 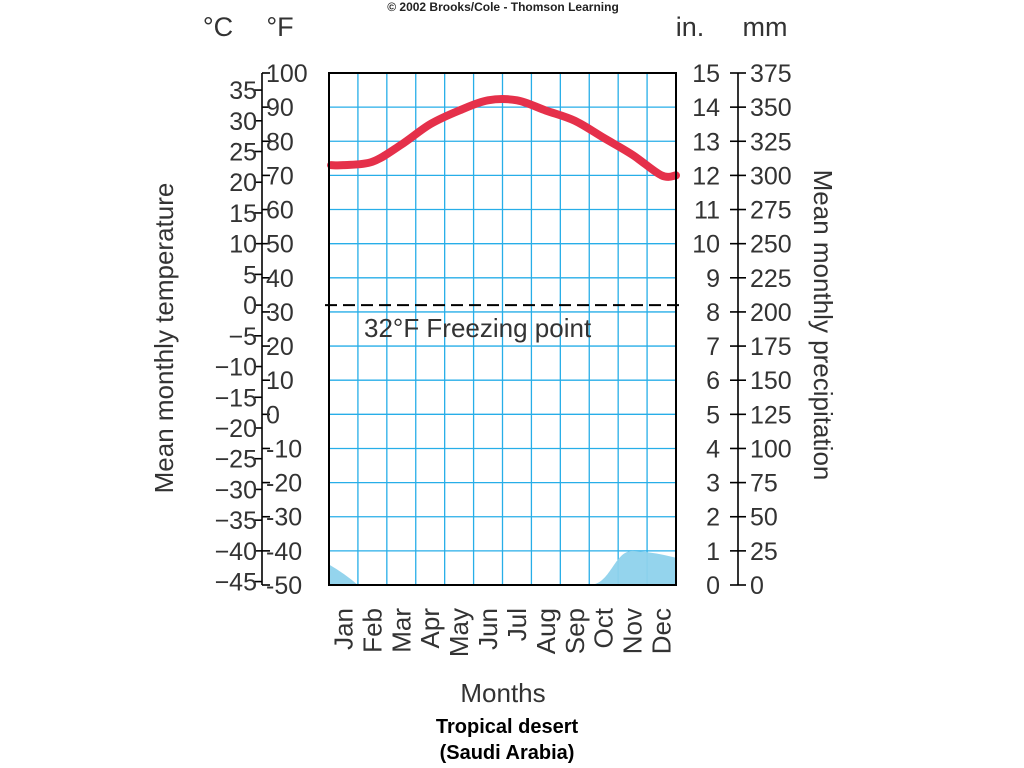 I want to click on celsius-tick-label: −15, so click(x=236, y=398).